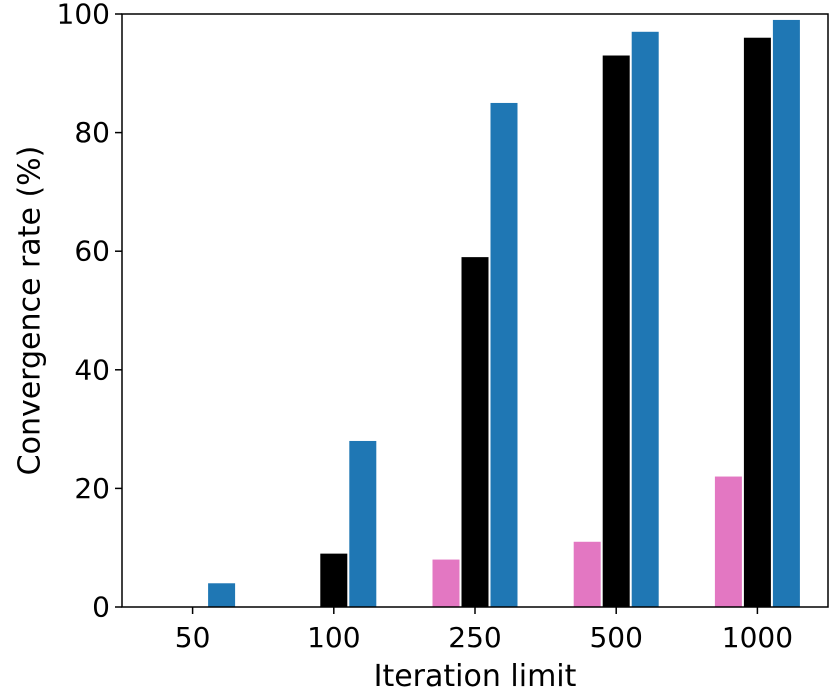 Image resolution: width=830 pixels, height=690 pixels. Describe the element at coordinates (193, 637) in the screenshot. I see `x-tick-label: 50` at that location.